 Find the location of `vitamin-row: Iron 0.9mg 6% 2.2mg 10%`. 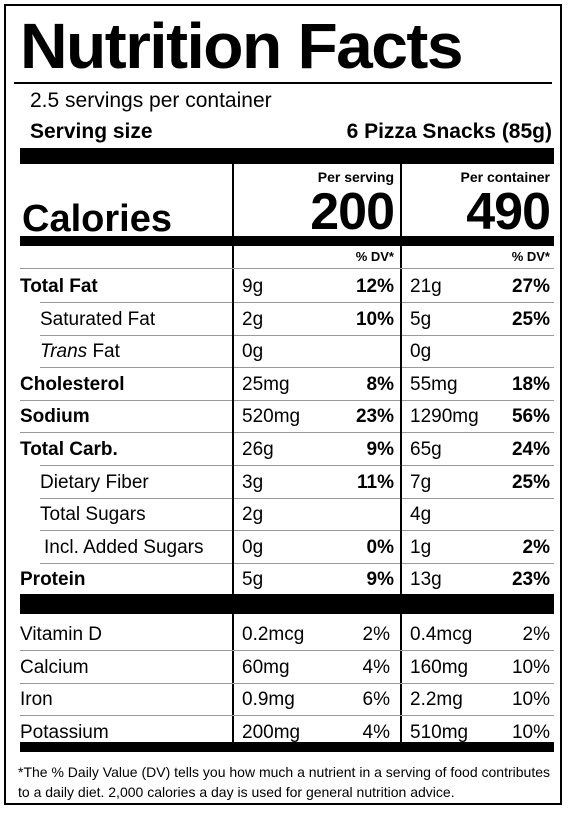

vitamin-row: Iron 0.9mg 6% 2.2mg 10% is located at coordinates (285, 700).